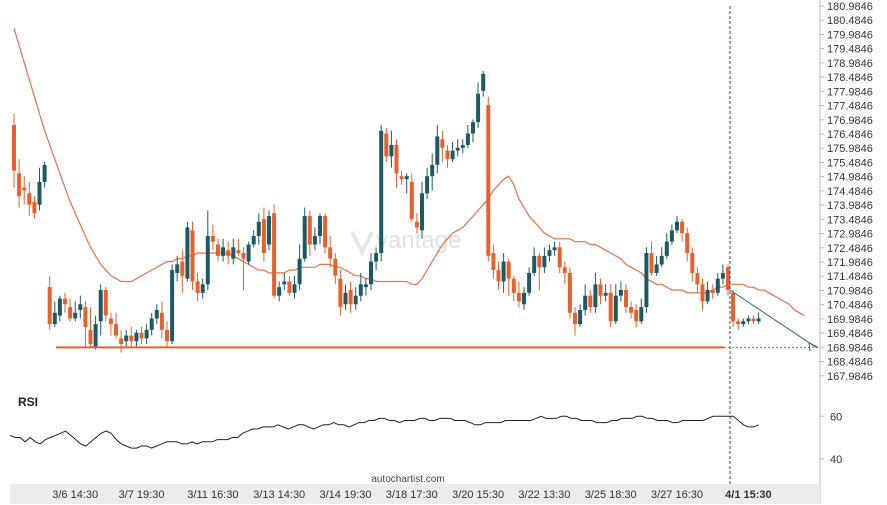  What do you see at coordinates (836, 417) in the screenshot?
I see `rsi-tick-label: 60` at bounding box center [836, 417].